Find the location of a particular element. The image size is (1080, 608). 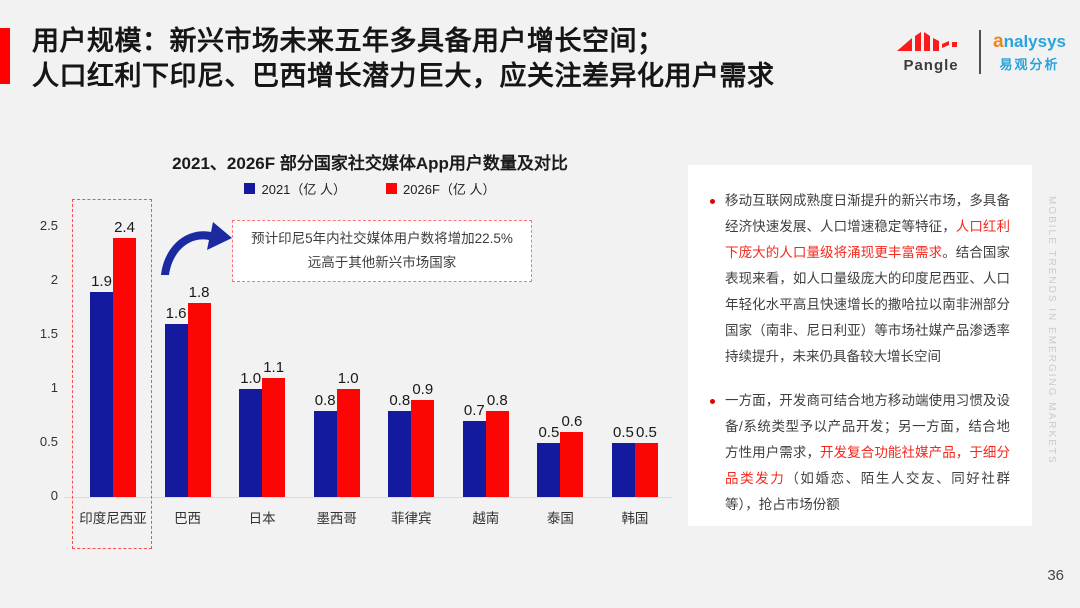

legend-item-2021: 2021（亿 人） is located at coordinates (295, 188).